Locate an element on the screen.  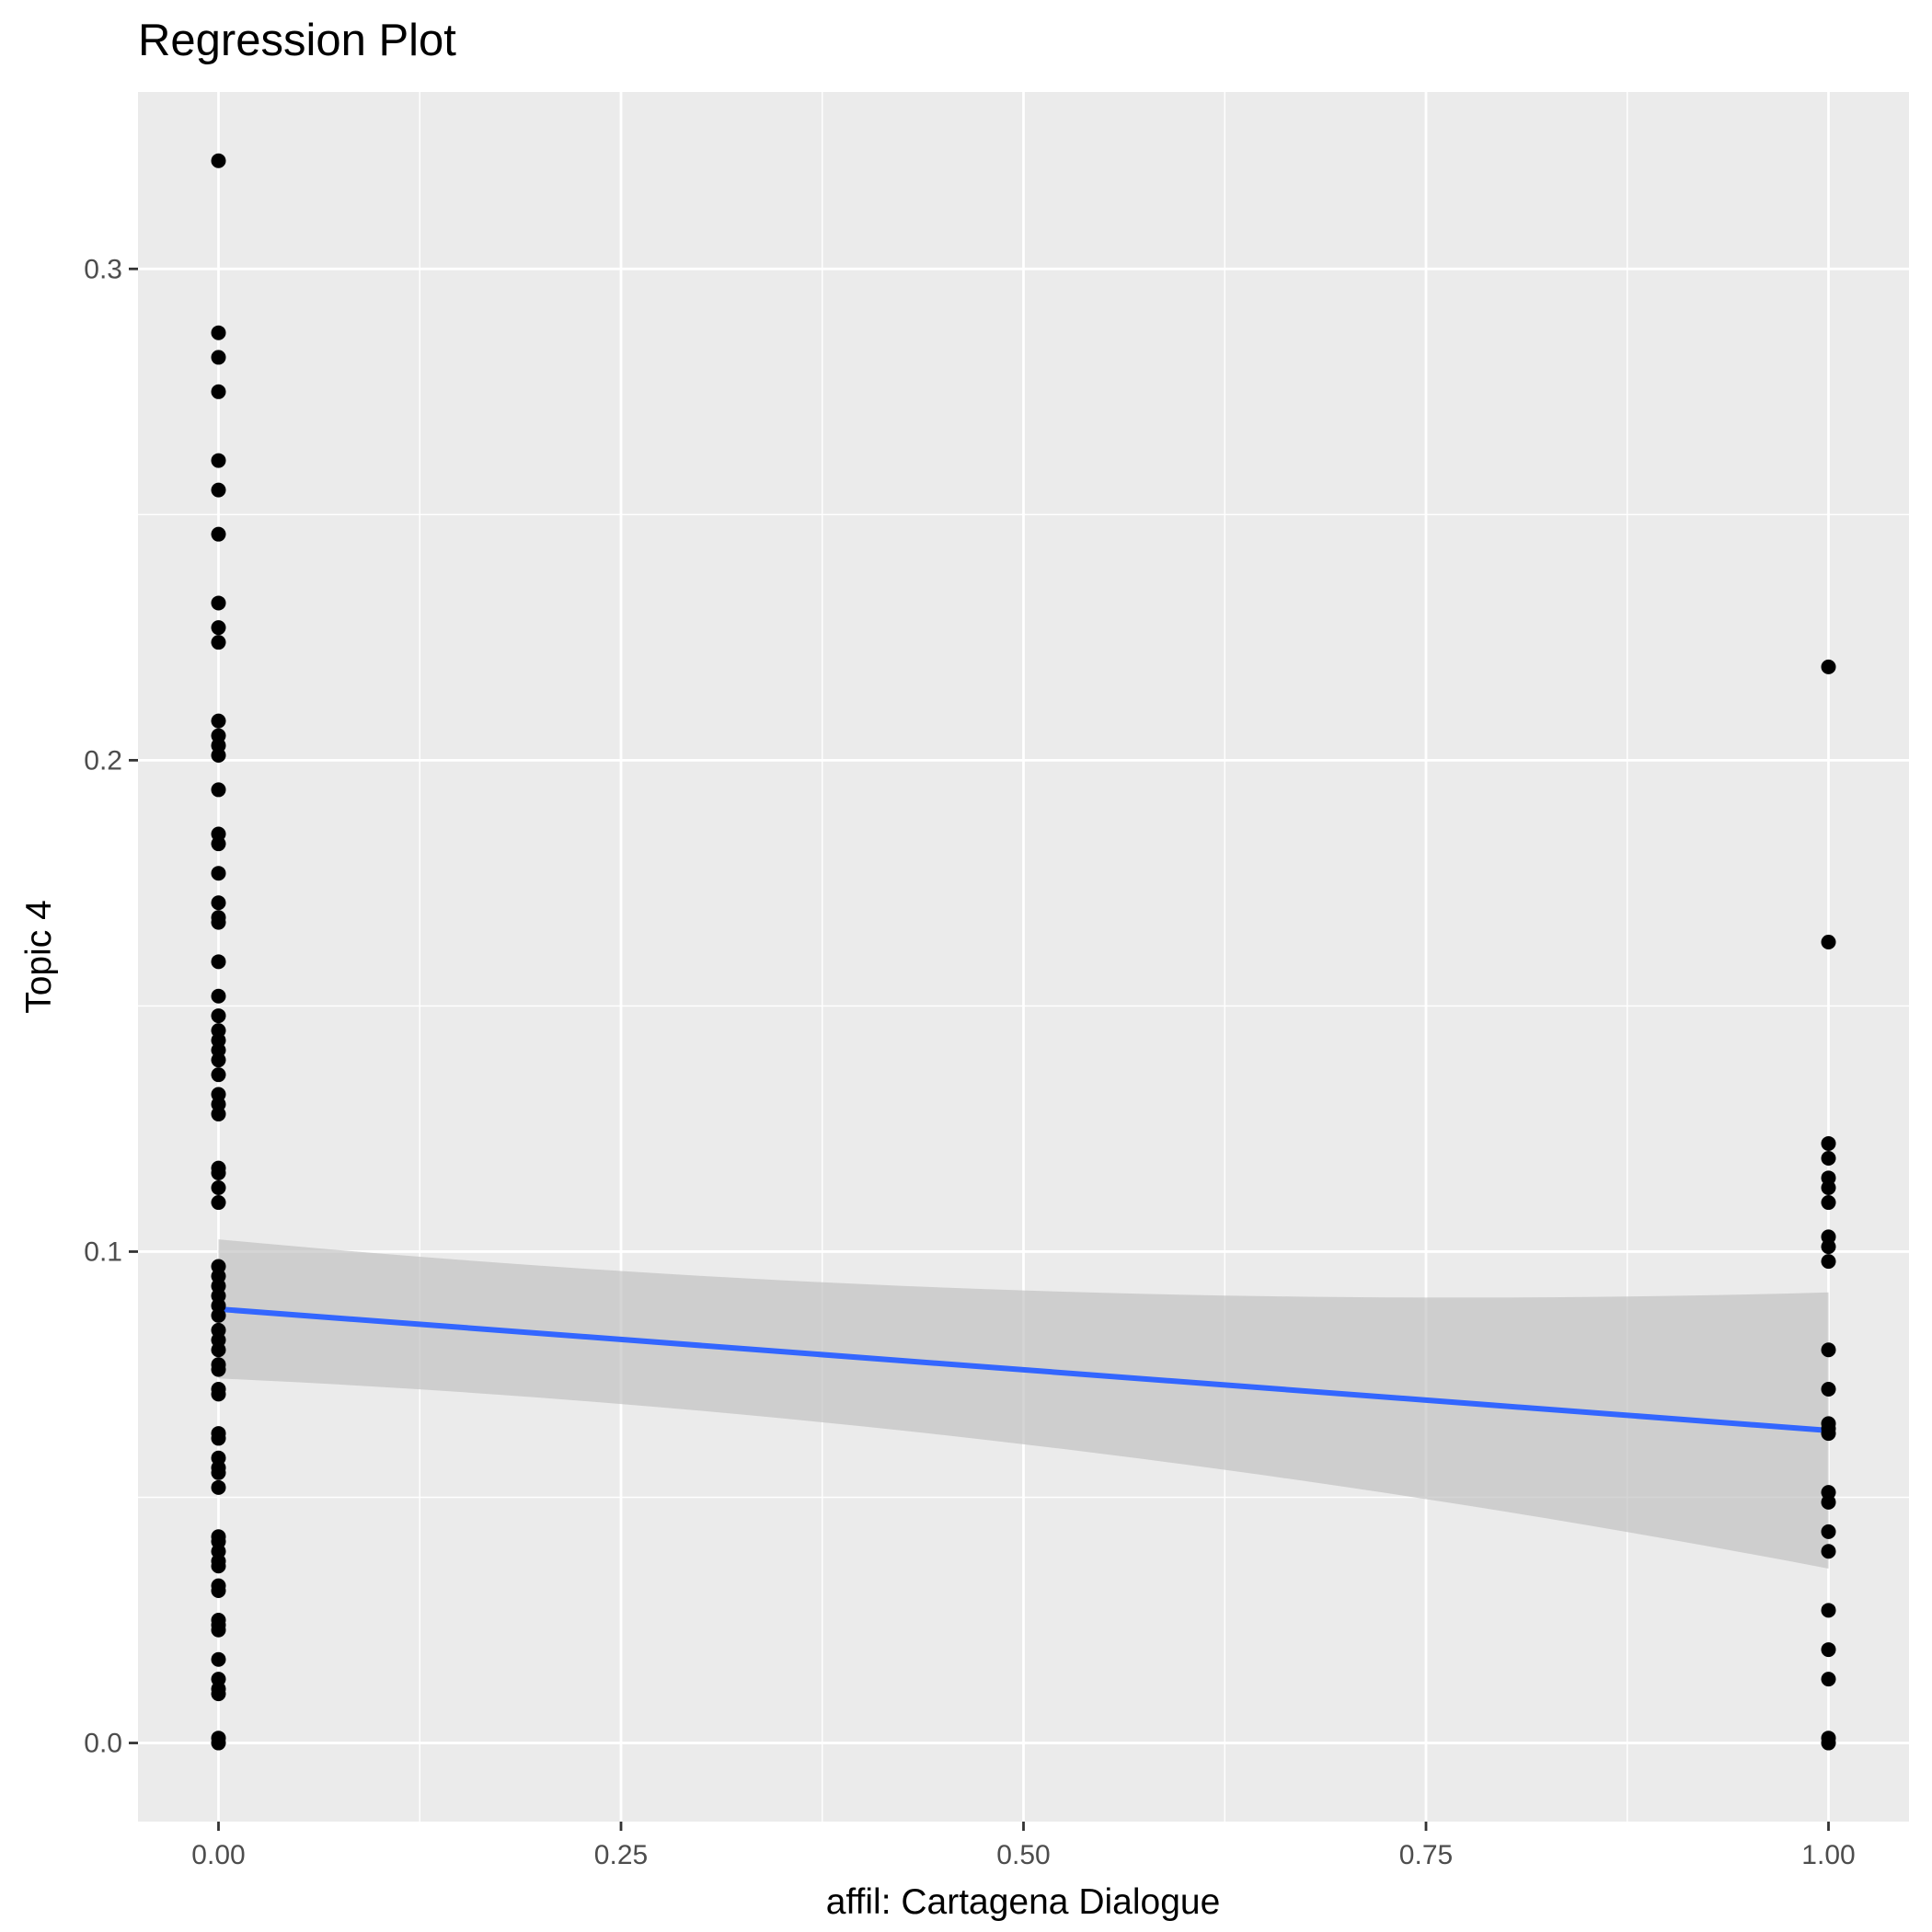
regression-line-layer is located at coordinates (1023, 1369).